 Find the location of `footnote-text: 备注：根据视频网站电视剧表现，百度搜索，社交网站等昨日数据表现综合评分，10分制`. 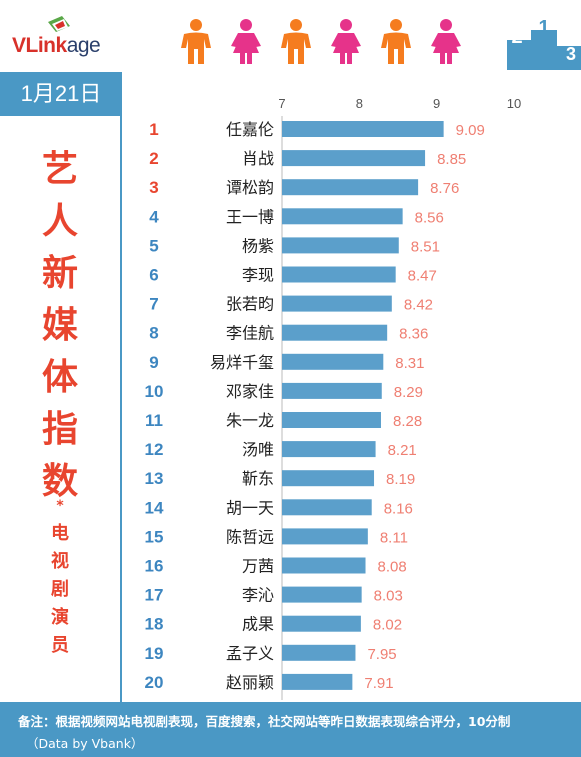

footnote-text: 备注：根据视频网站电视剧表现，百度搜索，社交网站等昨日数据表现综合评分，10分制 is located at coordinates (264, 721).